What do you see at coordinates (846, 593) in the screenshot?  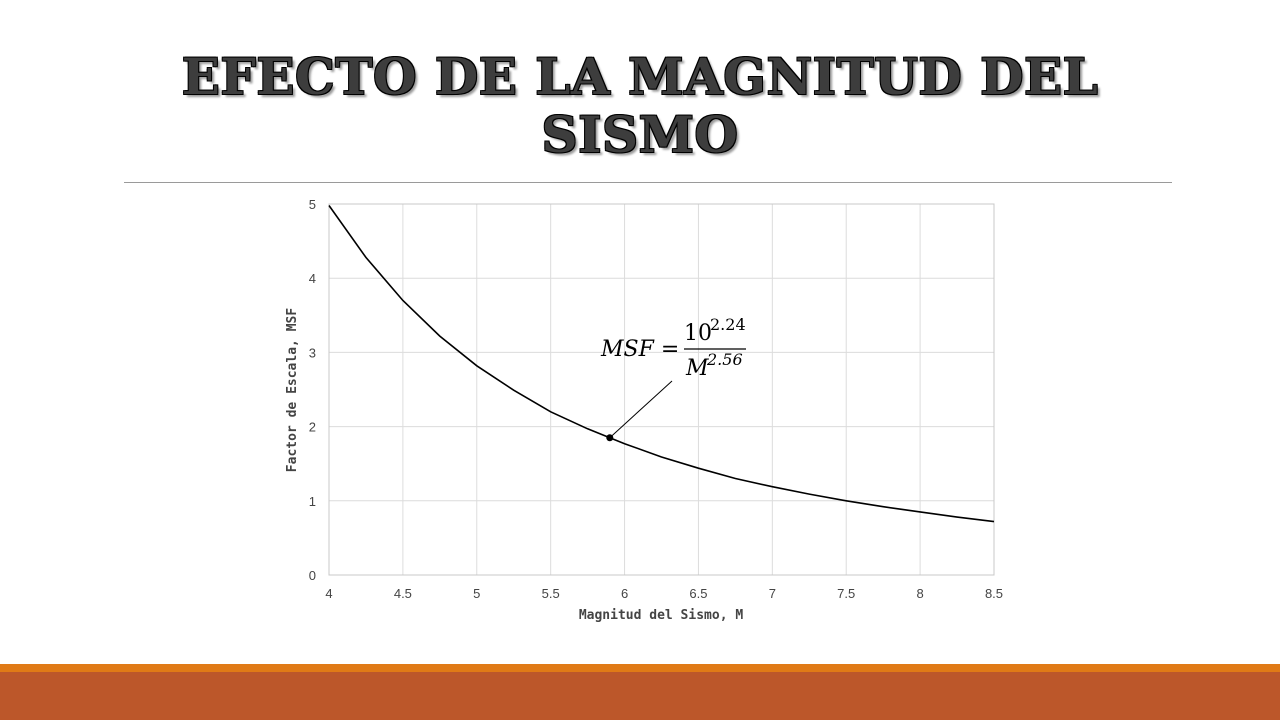 I see `x-tick-label: 7.5` at bounding box center [846, 593].